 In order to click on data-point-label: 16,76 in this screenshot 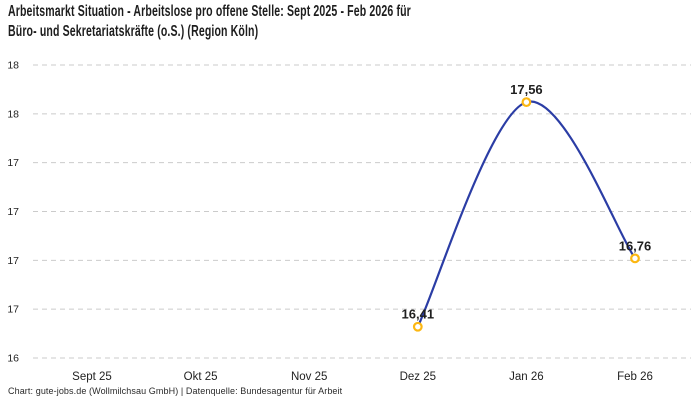, I will do `click(635, 245)`.